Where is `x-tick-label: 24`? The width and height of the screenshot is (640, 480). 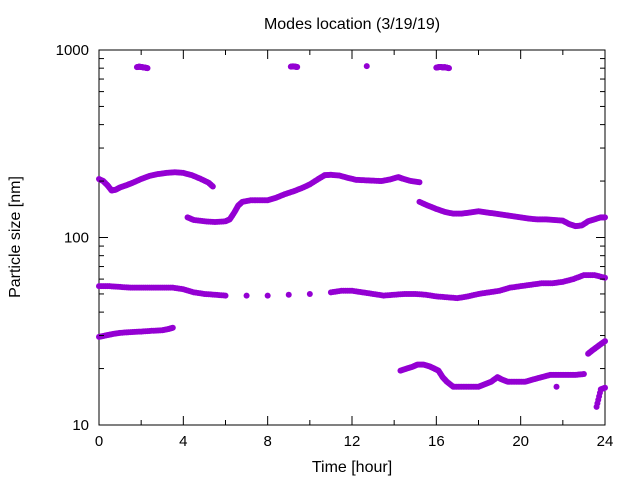
x-tick-label: 24 is located at coordinates (605, 441).